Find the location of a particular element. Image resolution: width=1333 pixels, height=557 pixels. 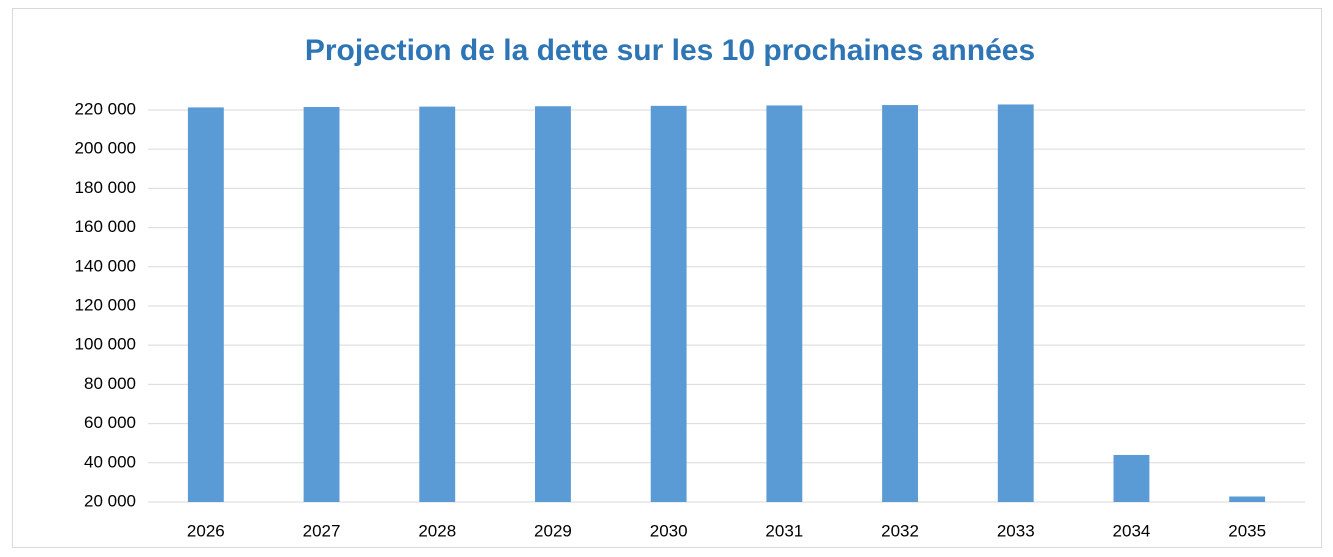

y-tick-label: 160 000 is located at coordinates (105, 226).